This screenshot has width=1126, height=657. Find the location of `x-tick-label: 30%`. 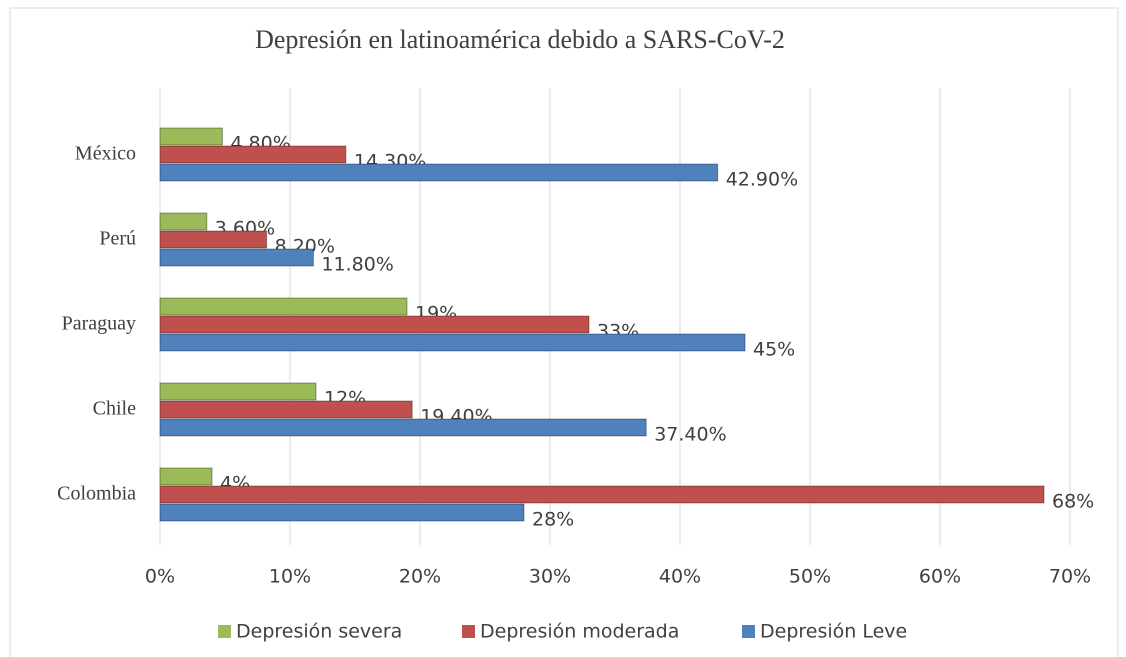

x-tick-label: 30% is located at coordinates (550, 577).